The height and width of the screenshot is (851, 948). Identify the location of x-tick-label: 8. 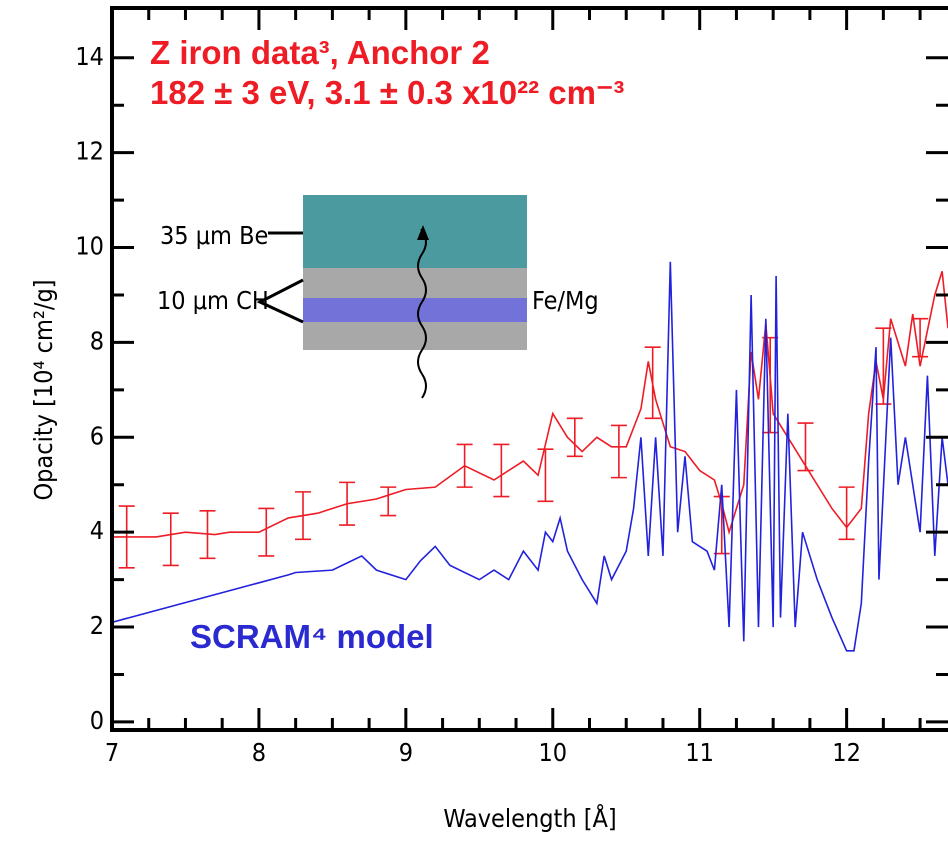
(259, 752).